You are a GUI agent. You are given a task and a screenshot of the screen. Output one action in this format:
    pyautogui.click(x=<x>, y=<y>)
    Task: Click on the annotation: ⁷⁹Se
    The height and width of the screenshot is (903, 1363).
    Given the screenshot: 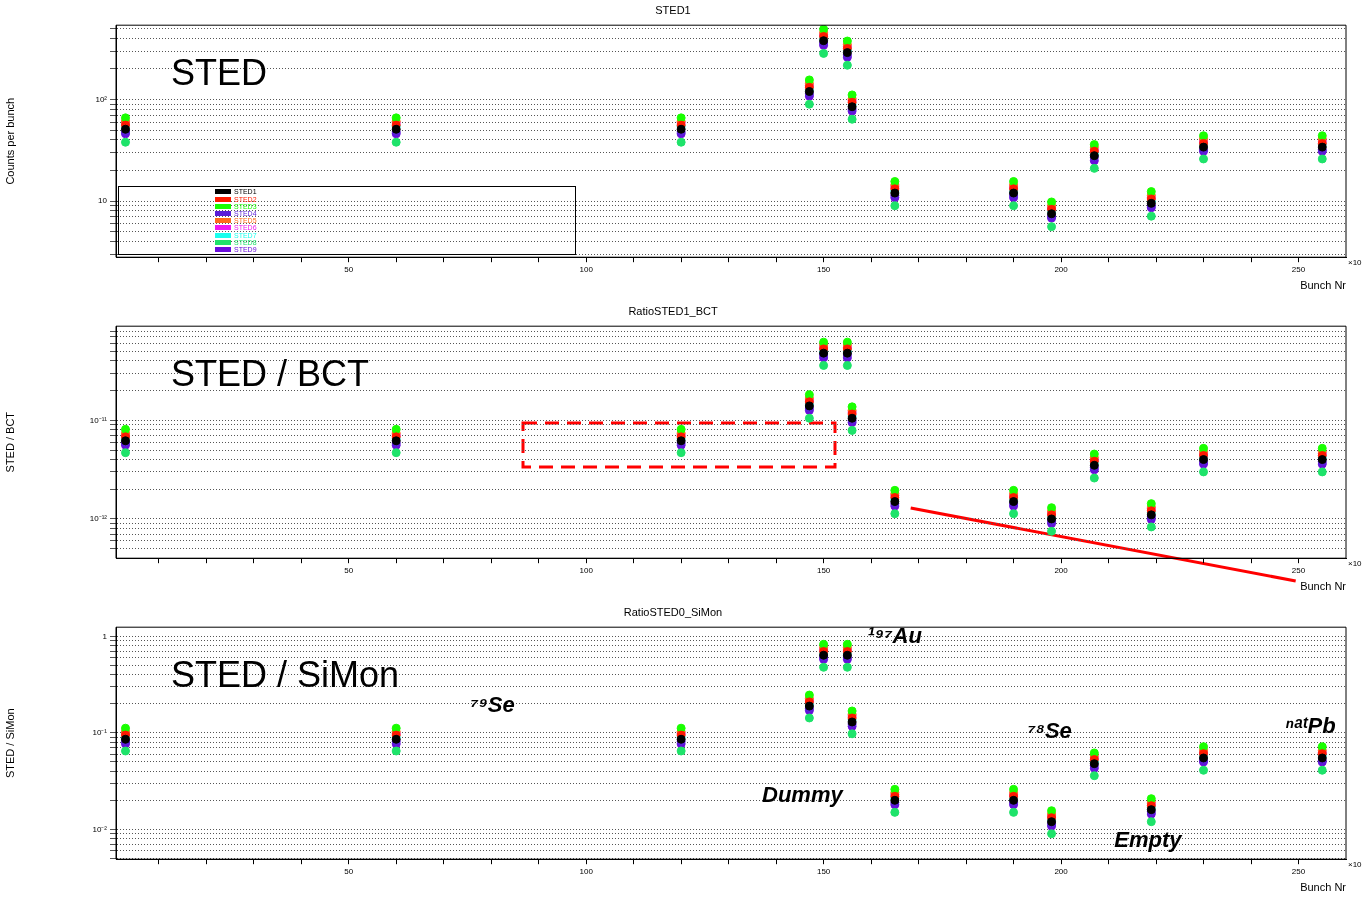 What is the action you would take?
    pyautogui.click(x=492, y=705)
    